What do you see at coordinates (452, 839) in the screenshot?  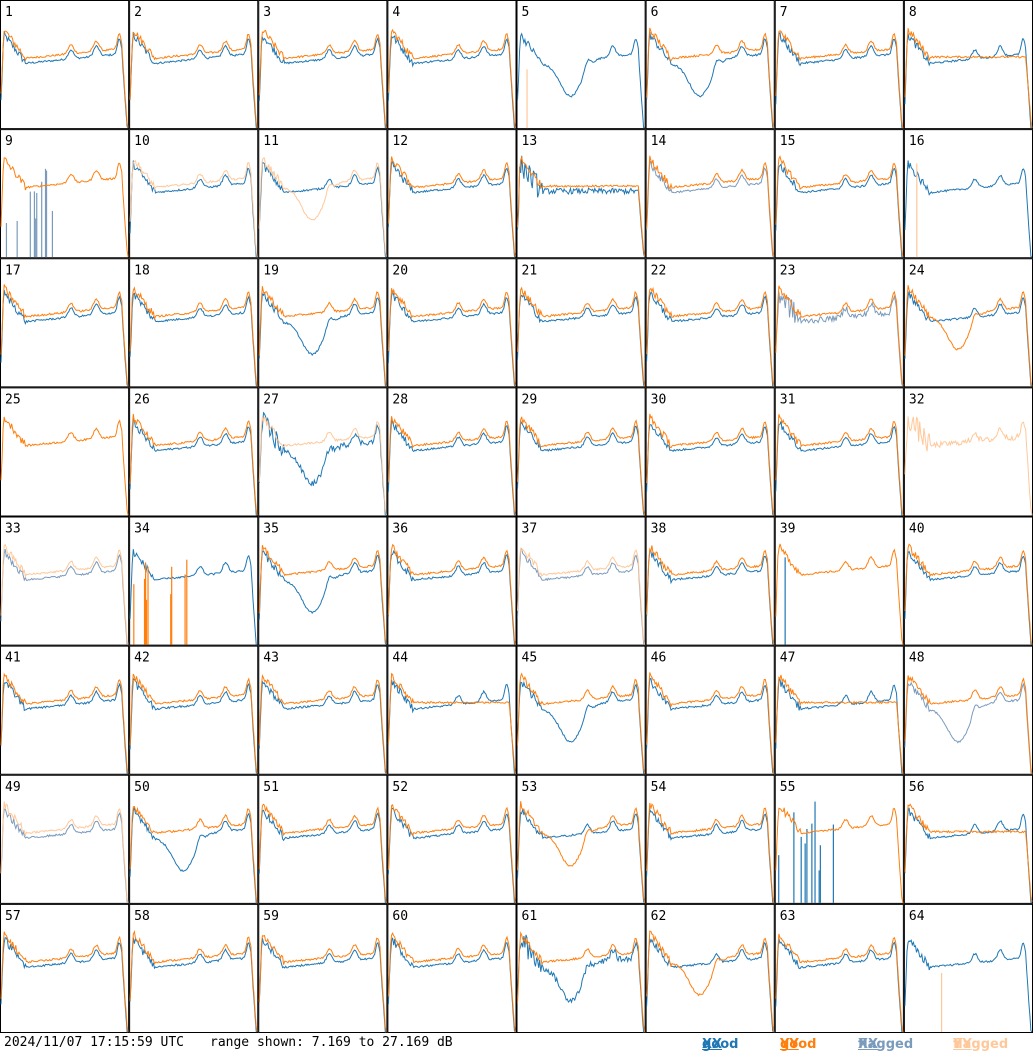 I see `panel-52: 52` at bounding box center [452, 839].